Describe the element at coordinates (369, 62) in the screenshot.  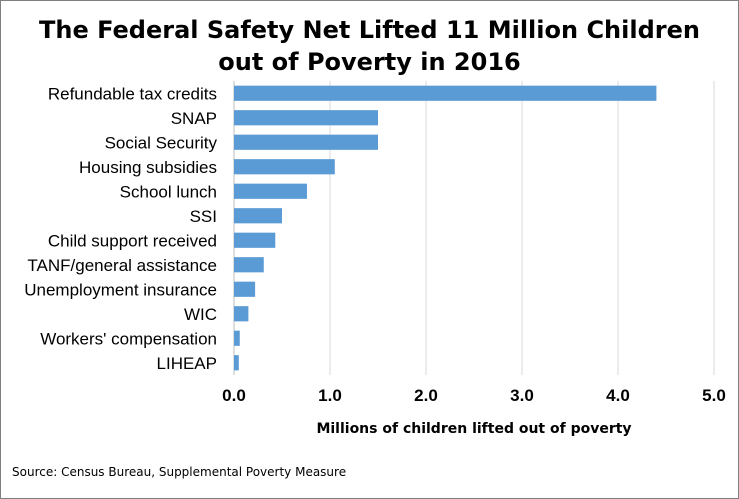
I see `chart-title-line-2: out of Poverty in 2016` at that location.